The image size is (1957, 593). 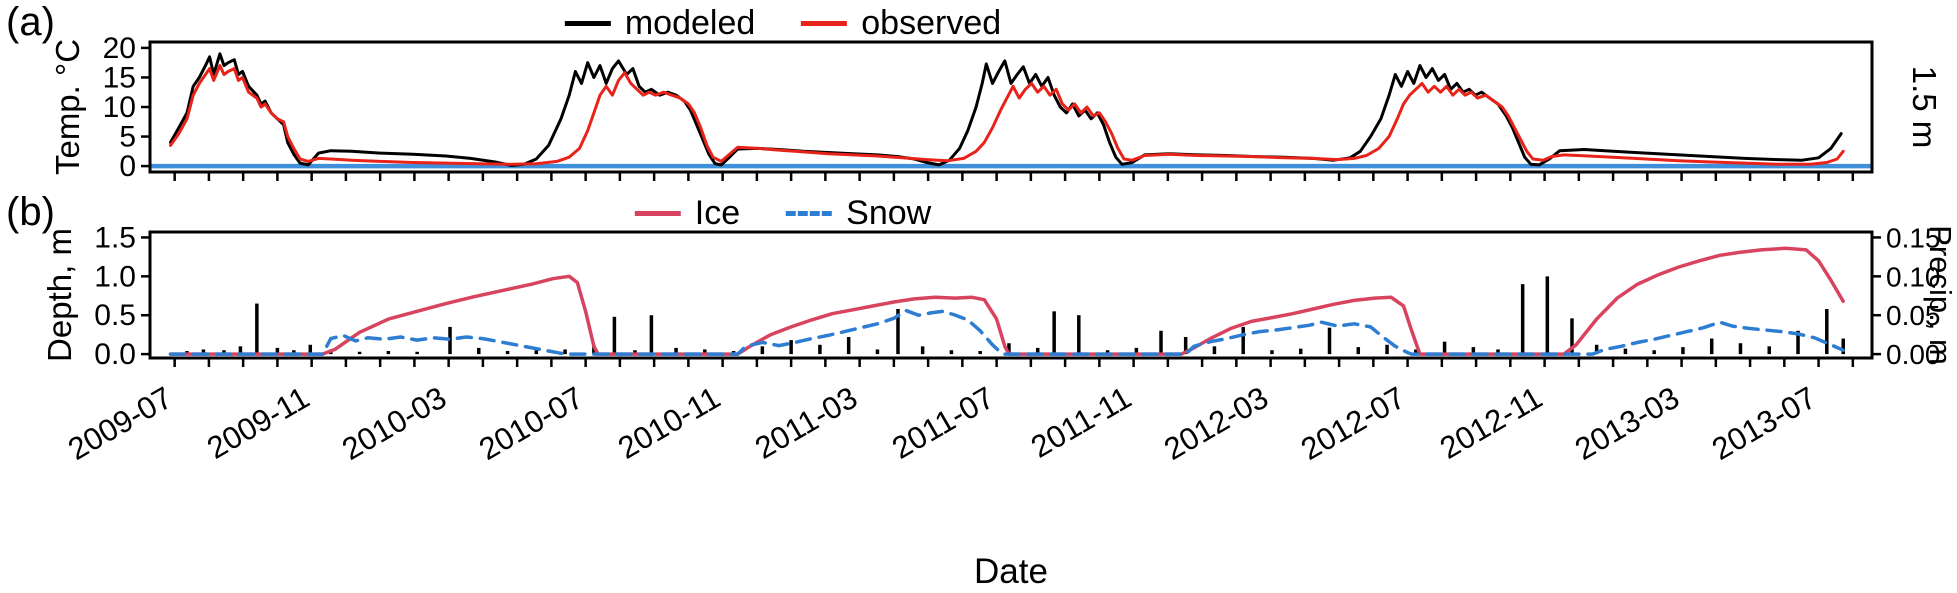 What do you see at coordinates (931, 23) in the screenshot?
I see `legend-label-observed: observed` at bounding box center [931, 23].